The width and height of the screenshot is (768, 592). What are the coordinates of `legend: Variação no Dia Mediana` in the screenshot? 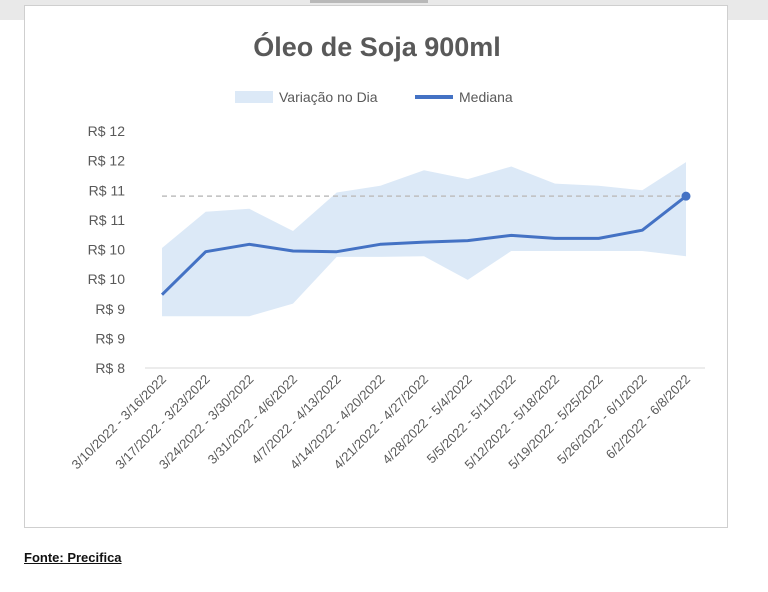 It's located at (374, 97).